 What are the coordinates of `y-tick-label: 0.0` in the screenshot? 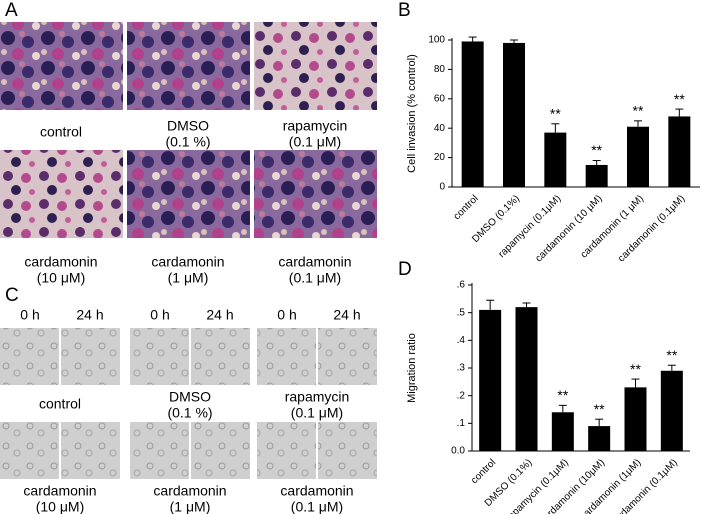 It's located at (458, 451).